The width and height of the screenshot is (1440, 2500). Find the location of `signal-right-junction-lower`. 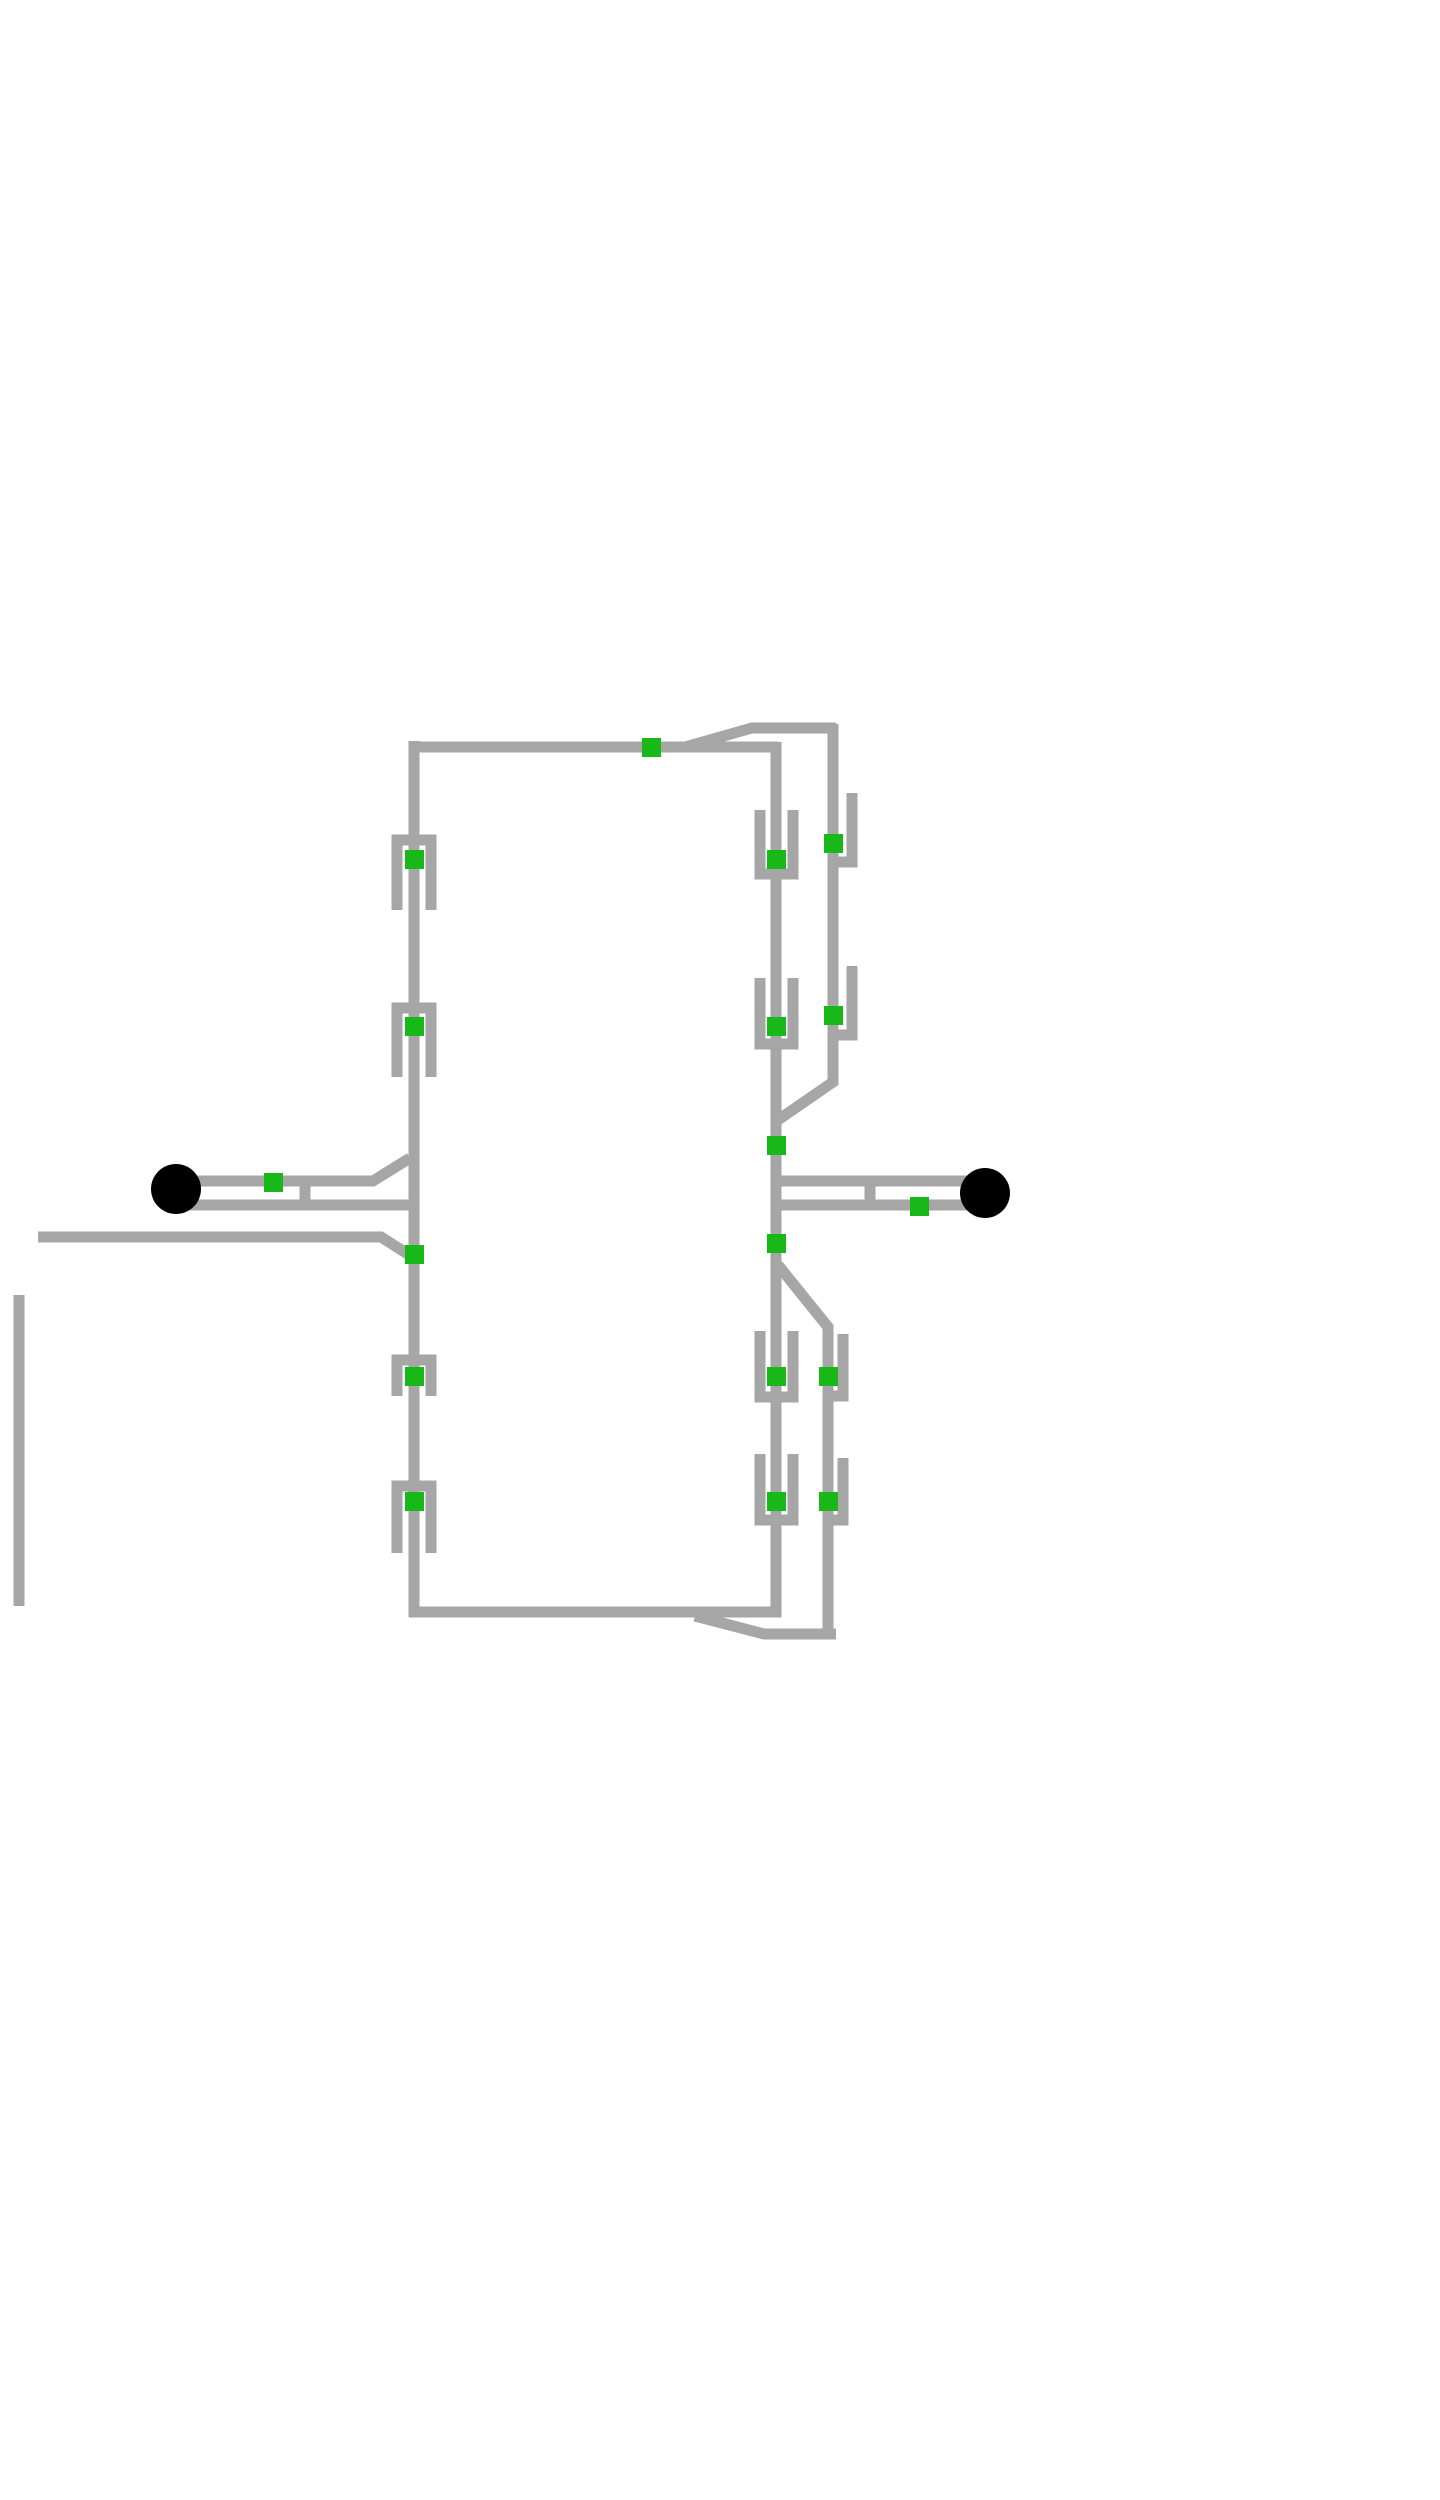

signal-right-junction-lower is located at coordinates (776, 1243).